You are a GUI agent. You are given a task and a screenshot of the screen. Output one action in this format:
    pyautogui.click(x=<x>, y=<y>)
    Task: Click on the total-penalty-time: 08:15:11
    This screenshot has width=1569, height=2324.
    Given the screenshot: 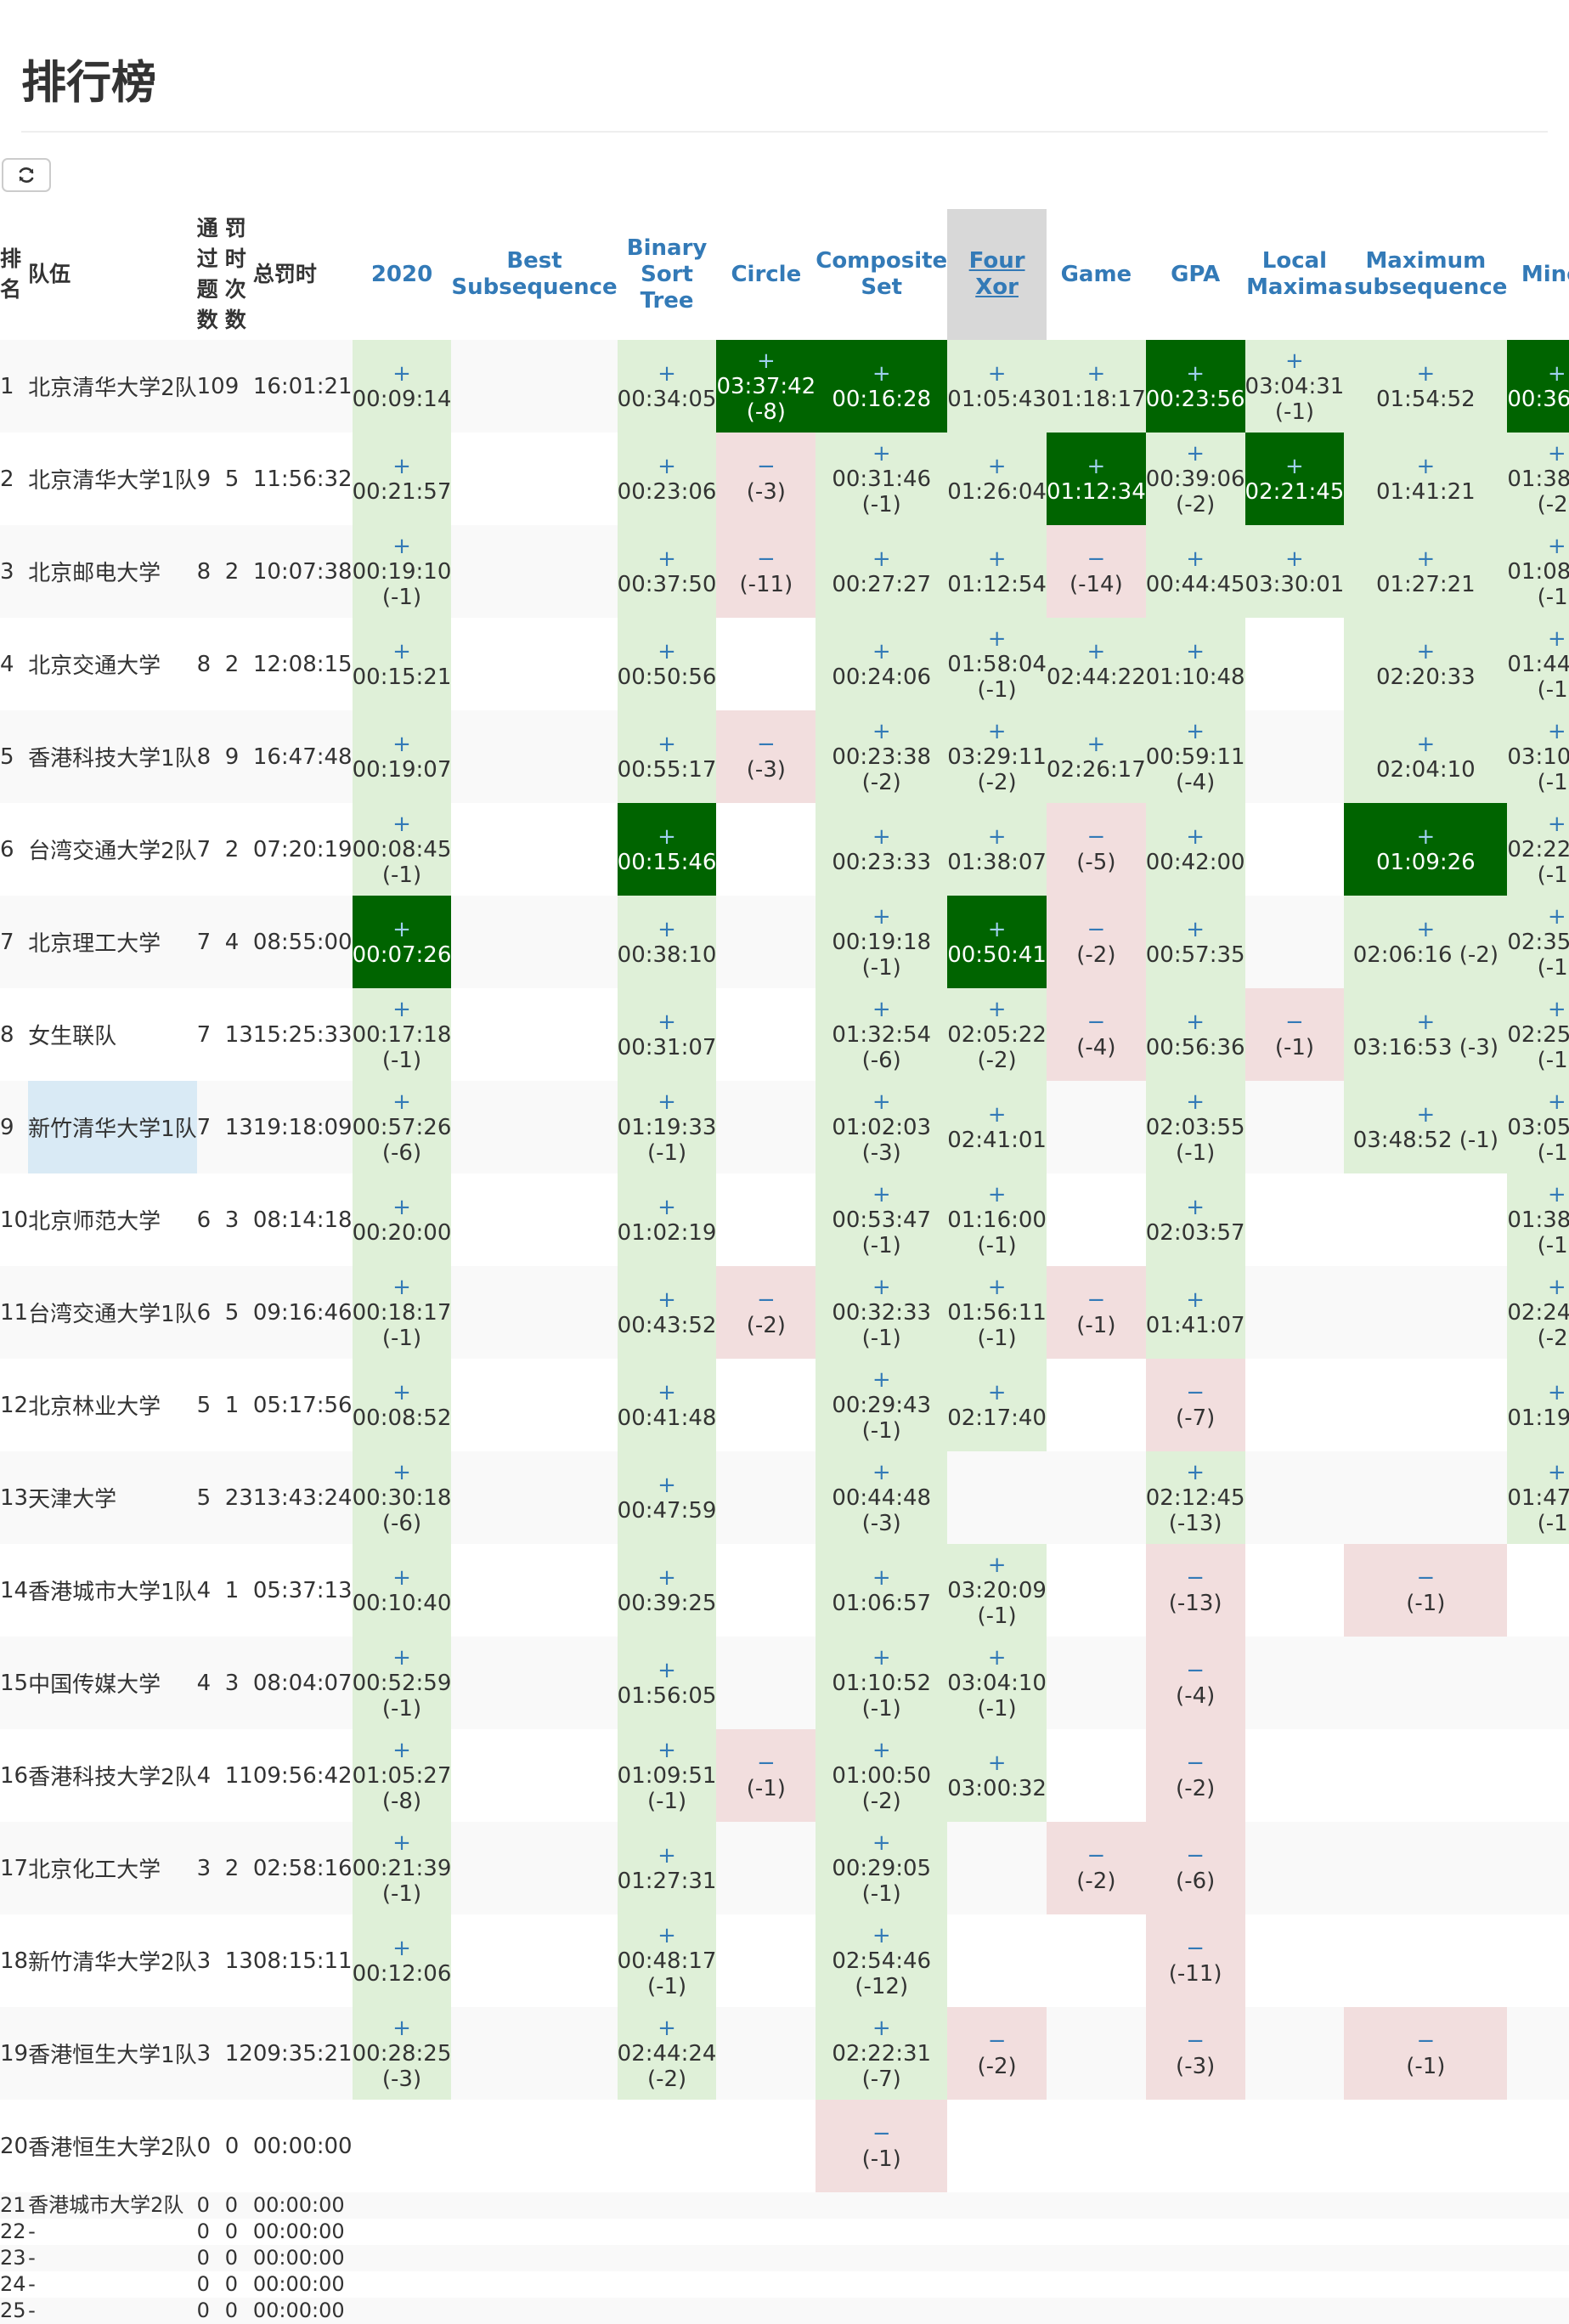 What is the action you would take?
    pyautogui.click(x=302, y=1961)
    